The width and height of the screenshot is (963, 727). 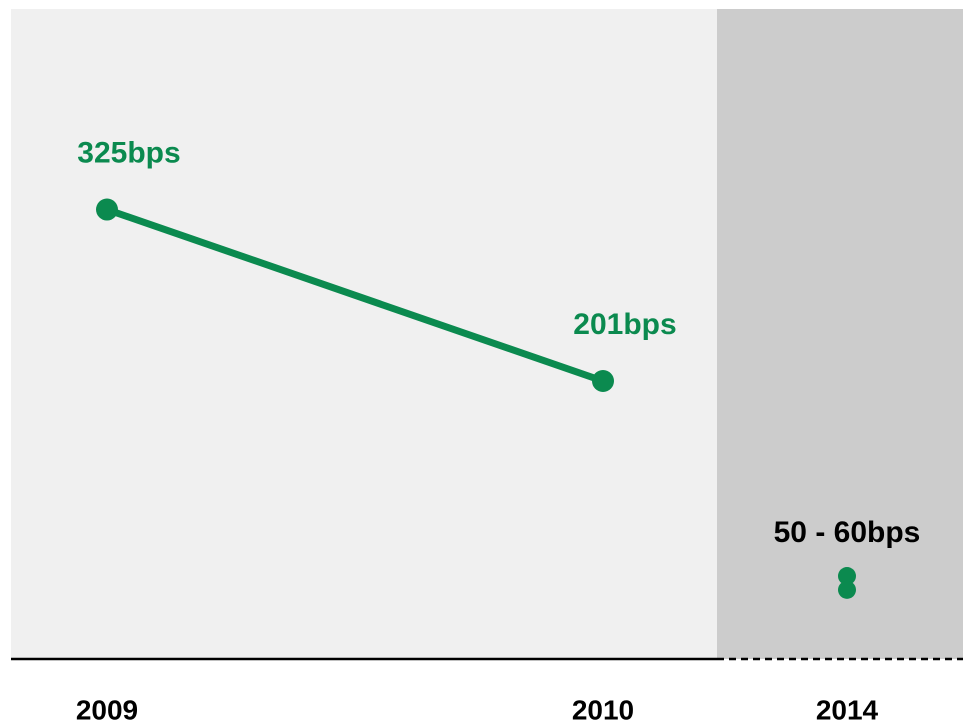 What do you see at coordinates (847, 589) in the screenshot?
I see `range-low` at bounding box center [847, 589].